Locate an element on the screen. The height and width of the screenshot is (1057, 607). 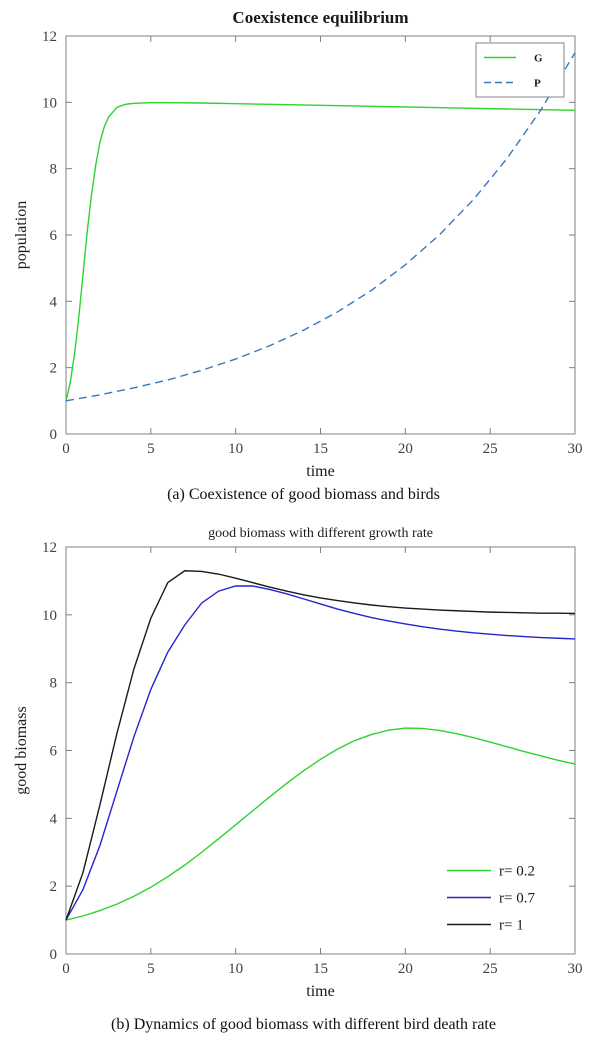
legend-label: r= 1 is located at coordinates (511, 926).